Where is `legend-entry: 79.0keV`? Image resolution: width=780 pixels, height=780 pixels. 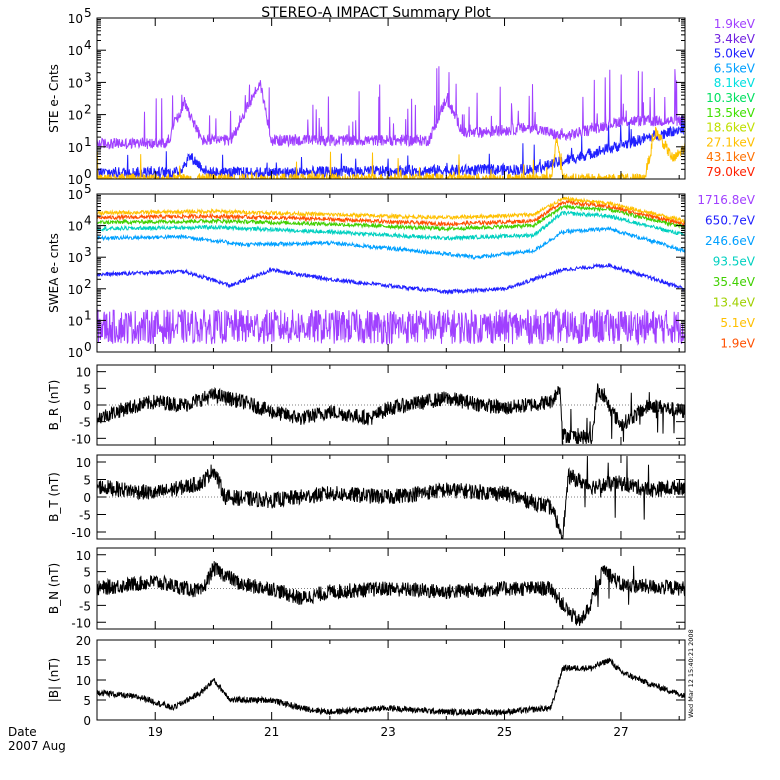
legend-entry: 79.0keV is located at coordinates (731, 172).